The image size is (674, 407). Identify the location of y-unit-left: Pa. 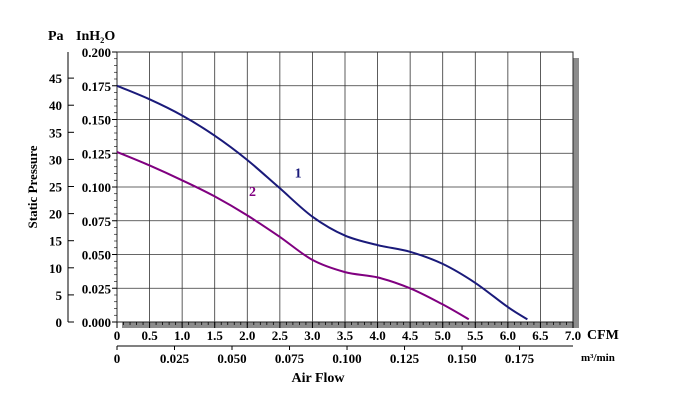
(56, 36).